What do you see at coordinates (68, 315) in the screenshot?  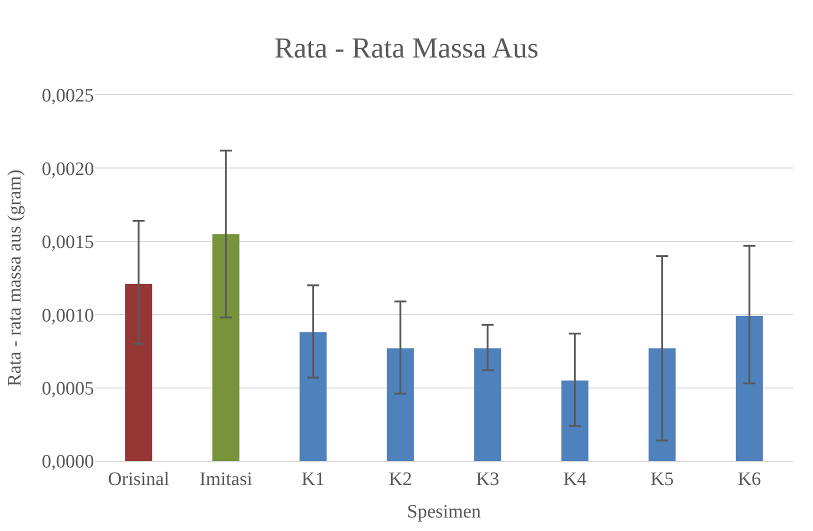 I see `y-tick-label: 0,0010` at bounding box center [68, 315].